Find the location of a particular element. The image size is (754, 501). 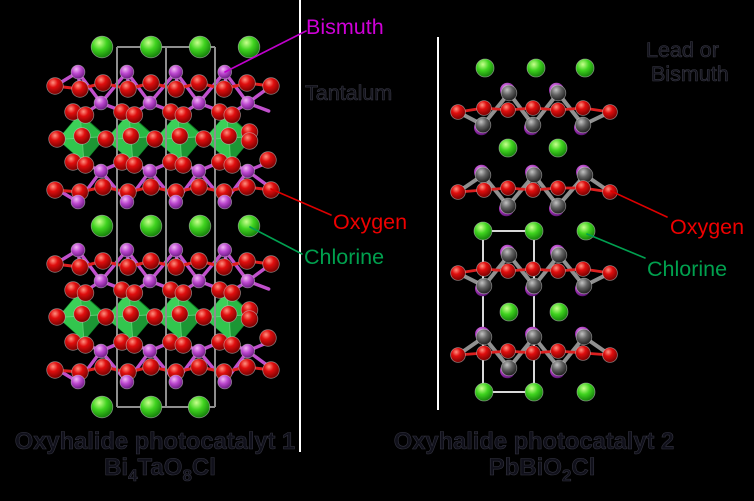

svg-text: Bi4​TaO8​Cl is located at coordinates (160, 469).